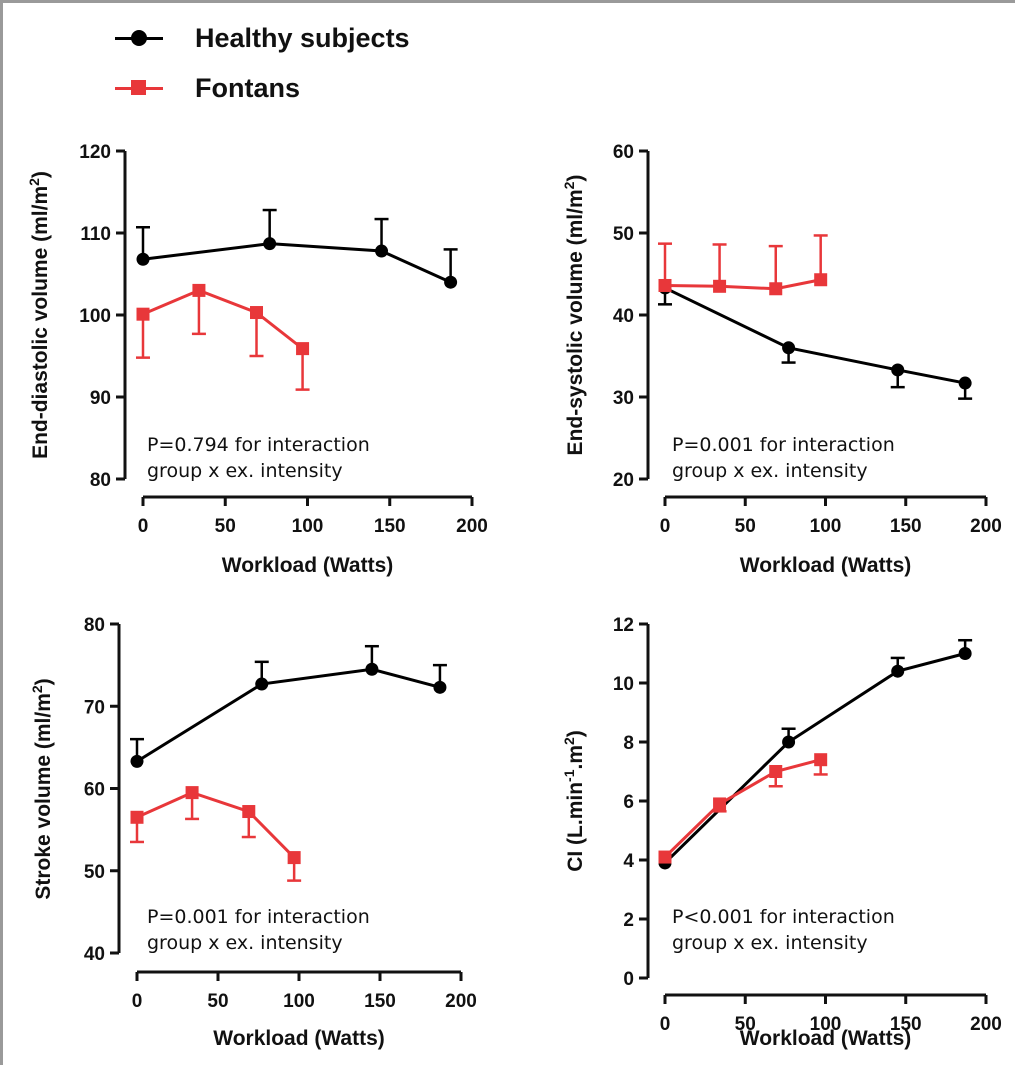 The image size is (1015, 1065). I want to click on y-tick-label: 0, so click(628, 979).